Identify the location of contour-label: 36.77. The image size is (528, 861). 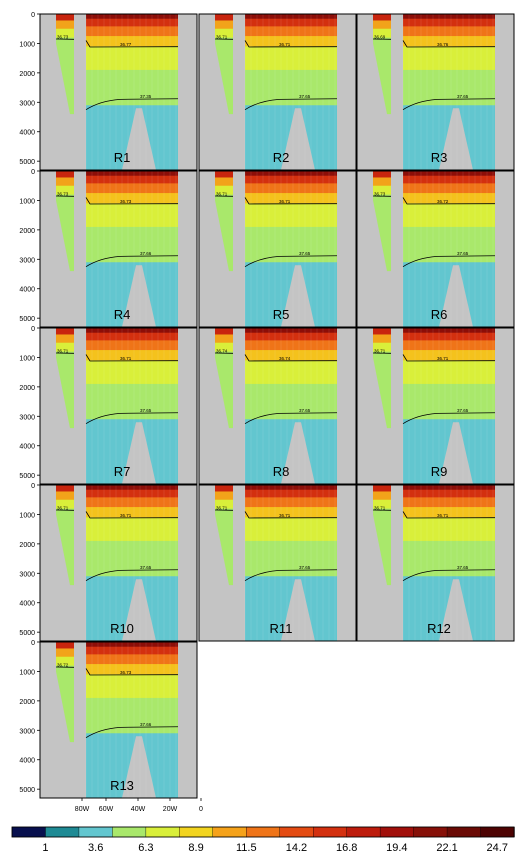
(126, 44).